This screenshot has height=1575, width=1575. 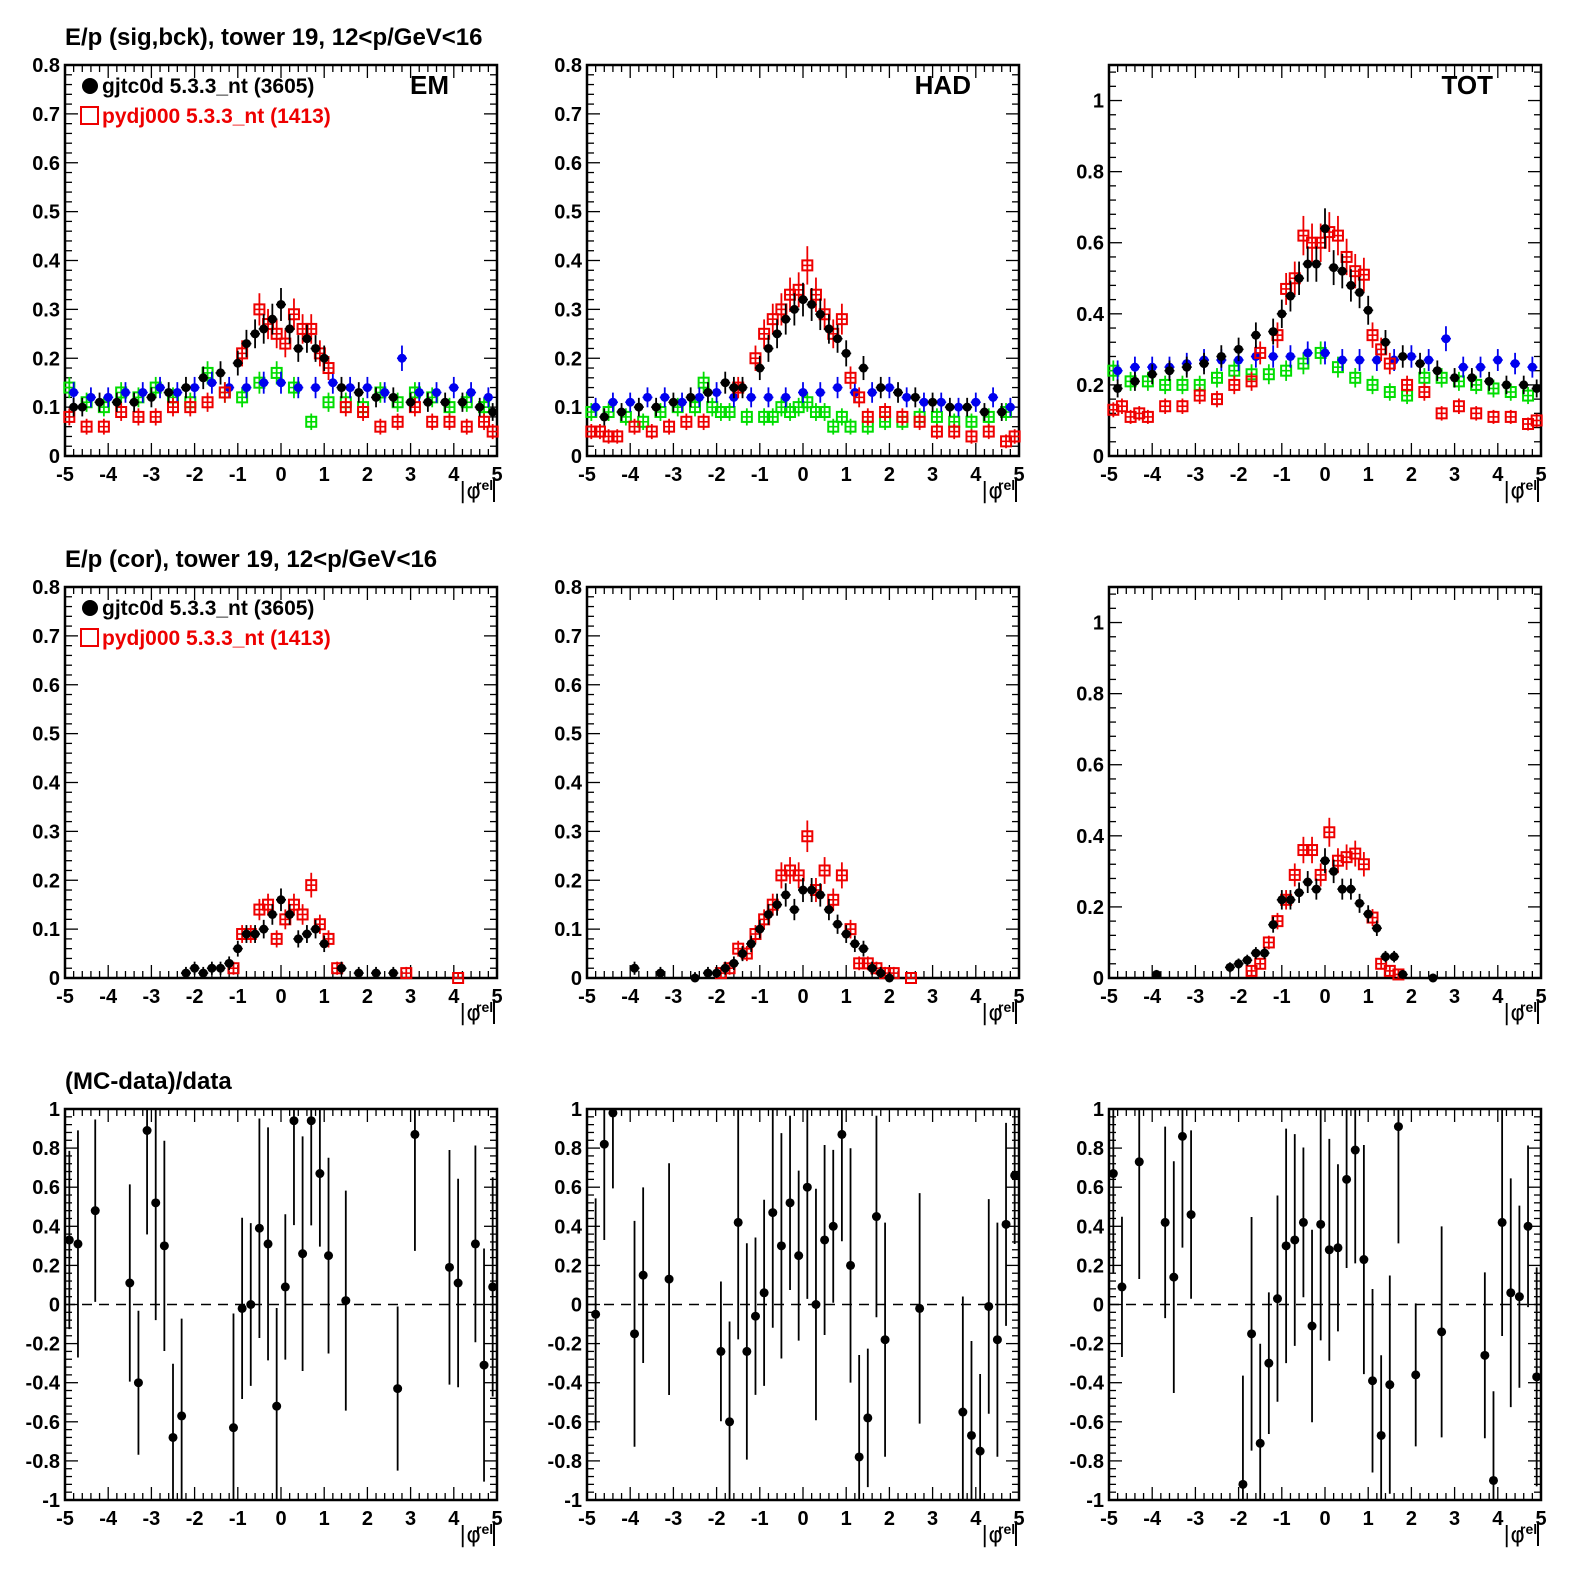 What do you see at coordinates (89, 637) in the screenshot?
I see `legend-mc-marker` at bounding box center [89, 637].